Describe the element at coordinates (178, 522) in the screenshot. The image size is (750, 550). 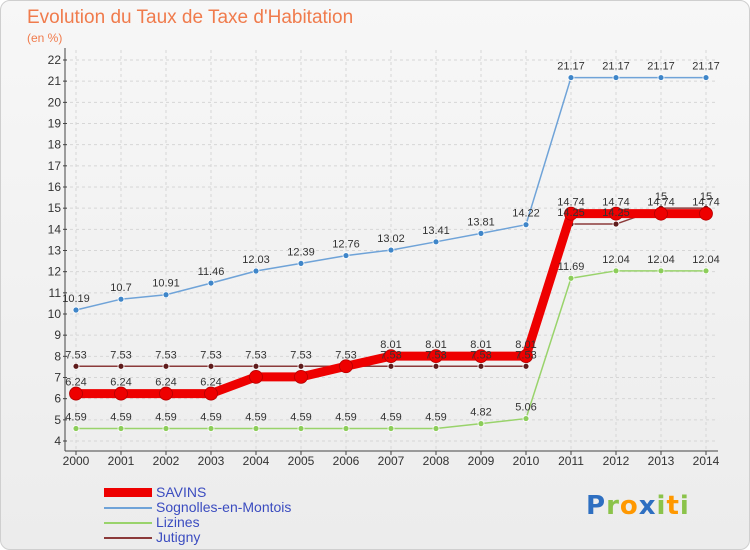
I see `legend-label: Lizines` at that location.